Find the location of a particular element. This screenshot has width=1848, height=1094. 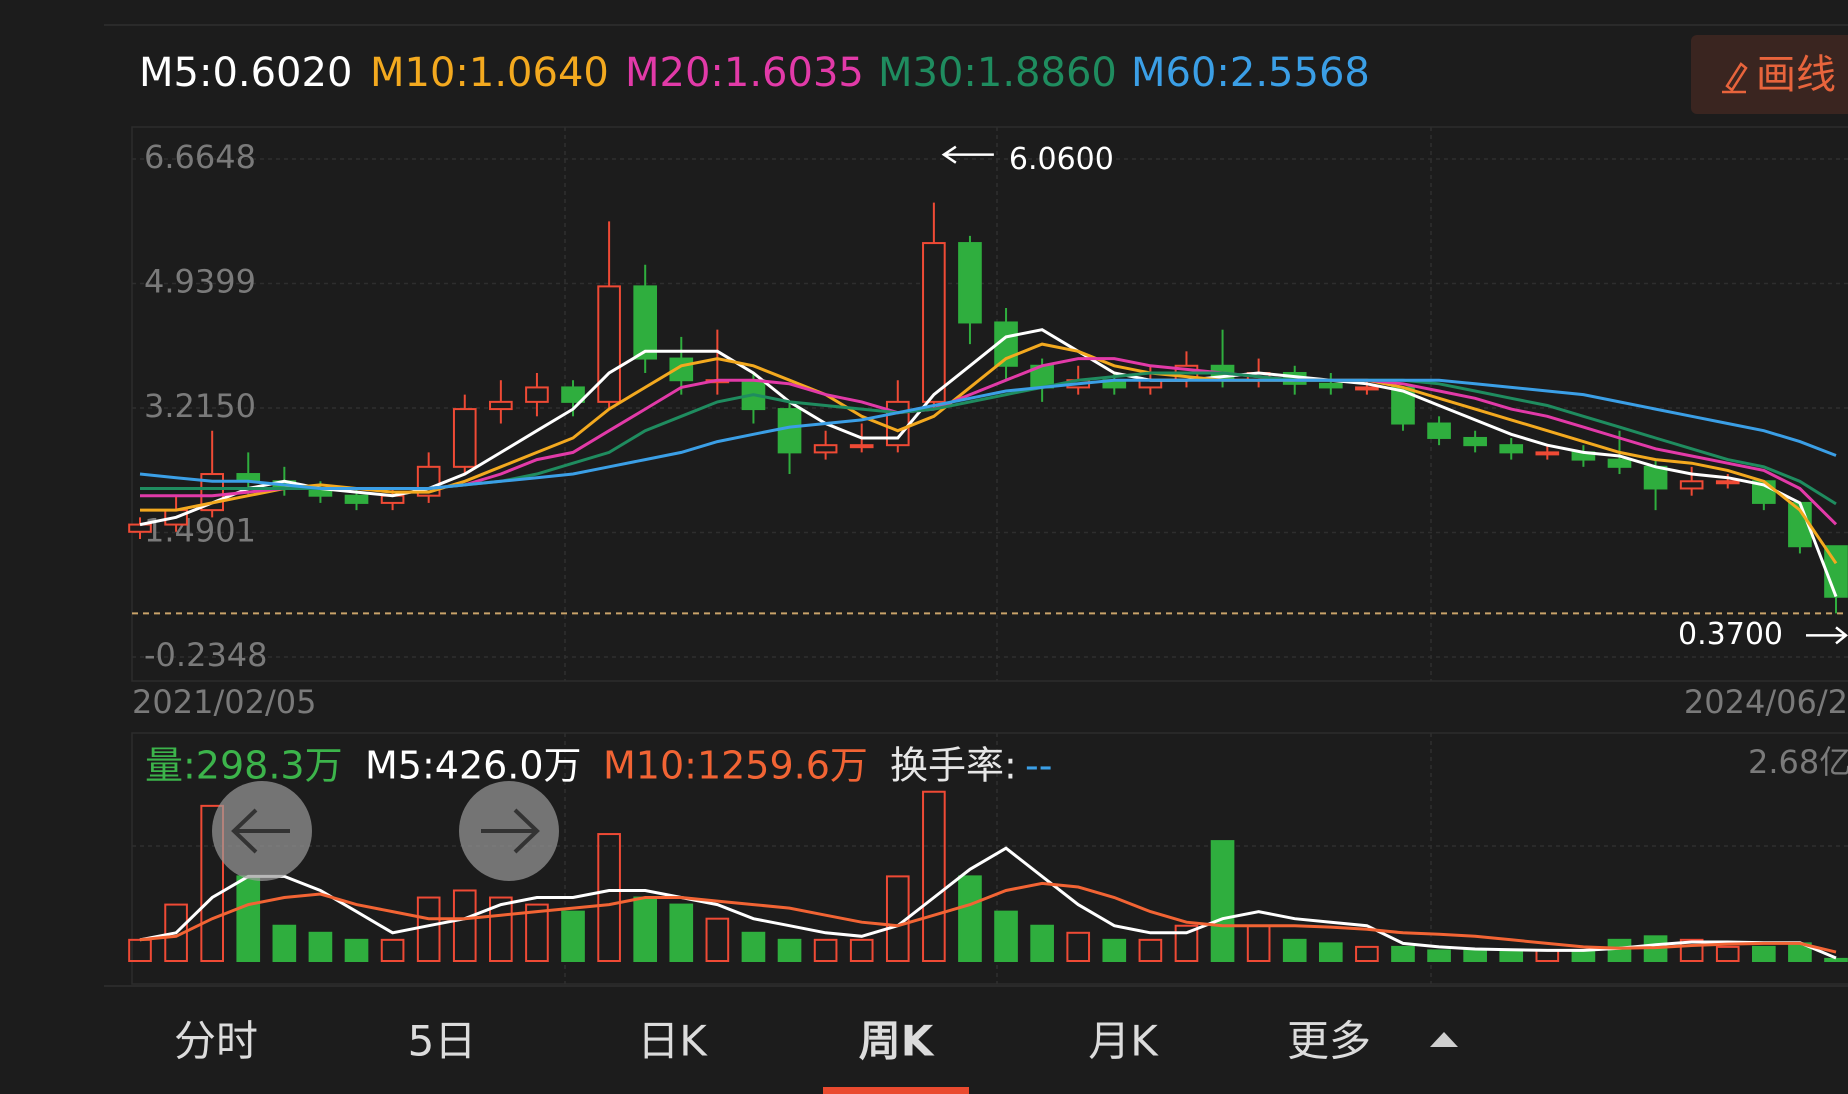

y-tick-label: -0.2348 is located at coordinates (206, 655).